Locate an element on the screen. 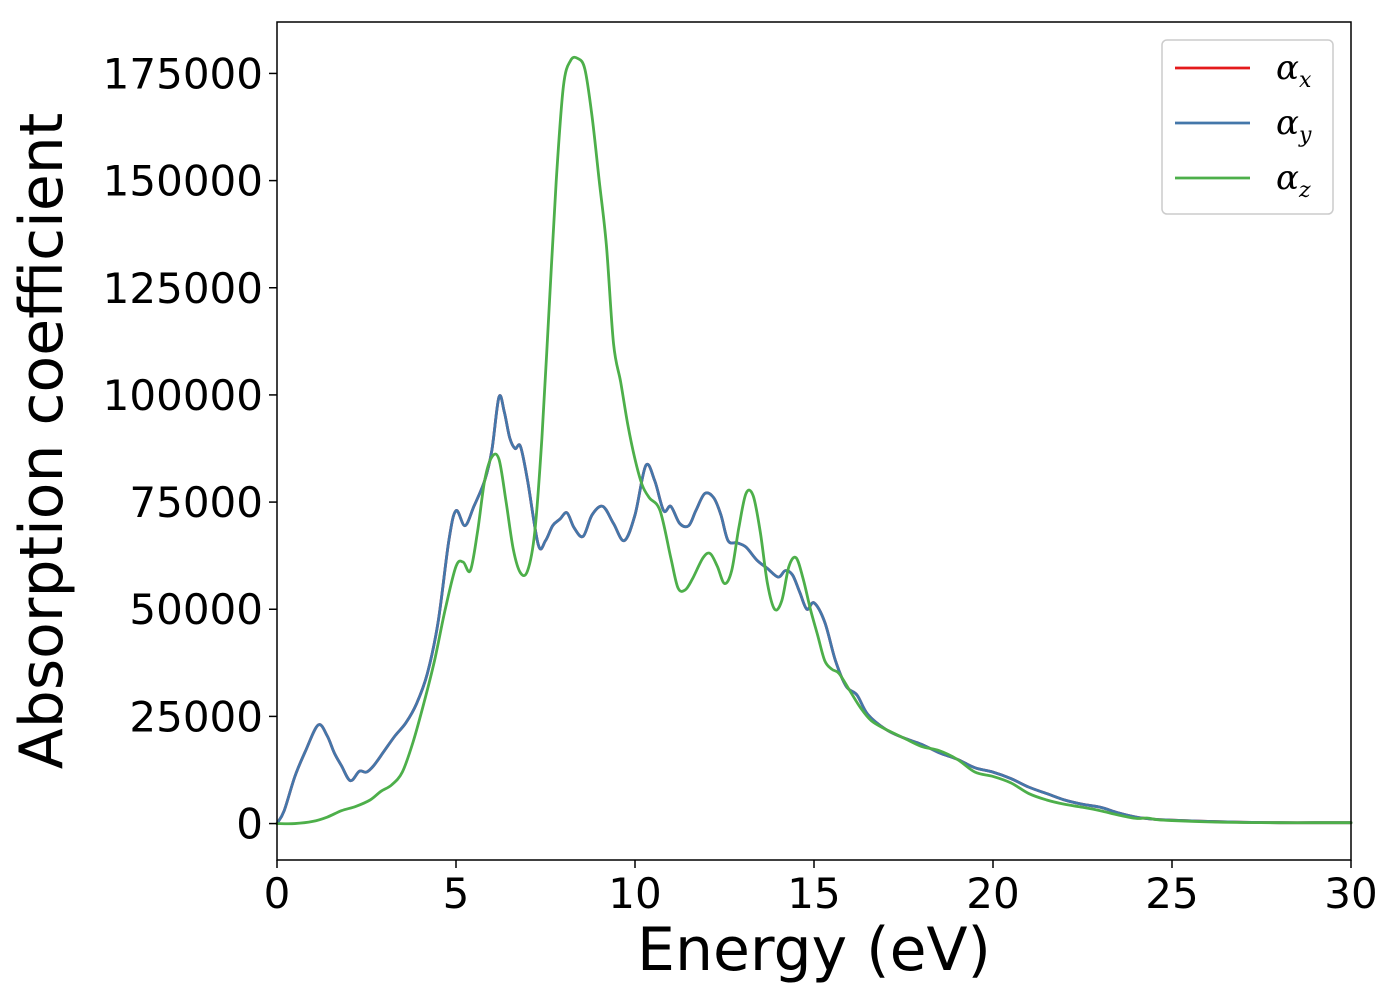 The width and height of the screenshot is (1400, 1000). legend-label-alpha-z: αz is located at coordinates (1293, 180).